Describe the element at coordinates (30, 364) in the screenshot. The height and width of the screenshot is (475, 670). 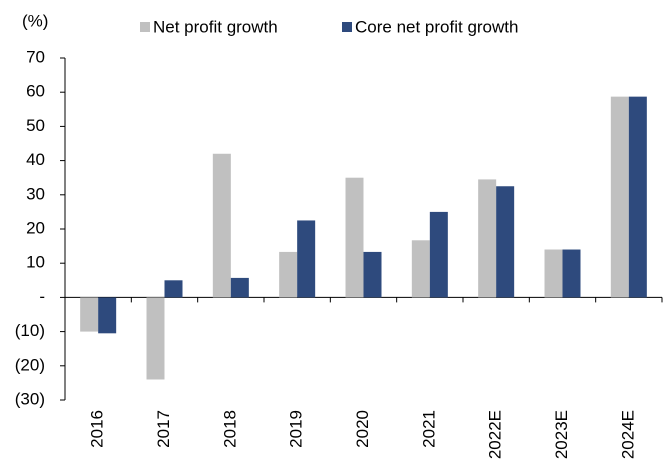
I see `y-tick-label: (20)` at that location.